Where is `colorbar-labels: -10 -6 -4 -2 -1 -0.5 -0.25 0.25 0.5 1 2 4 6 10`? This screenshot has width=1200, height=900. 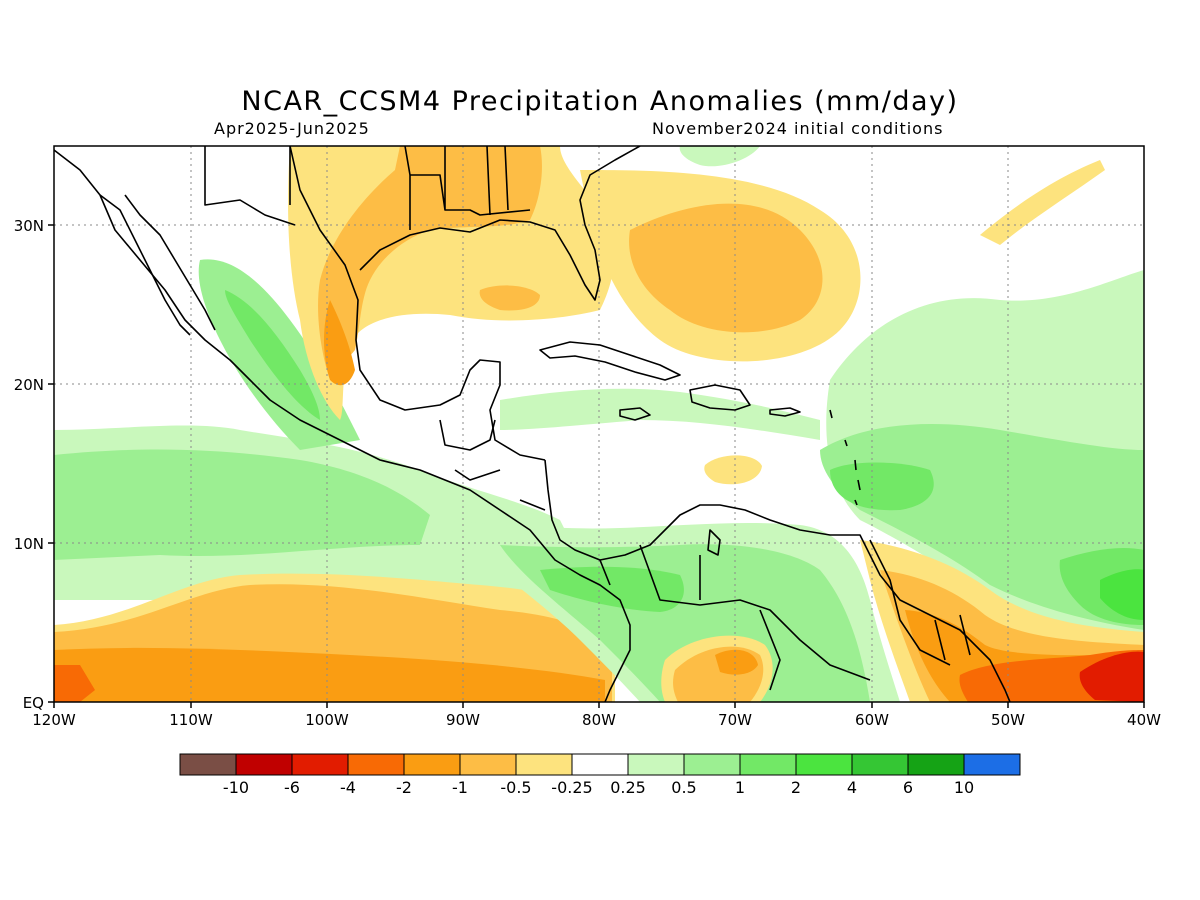 colorbar-labels: -10 -6 -4 -2 -1 -0.5 -0.25 0.25 0.5 1 2 4 6 10 is located at coordinates (598, 787).